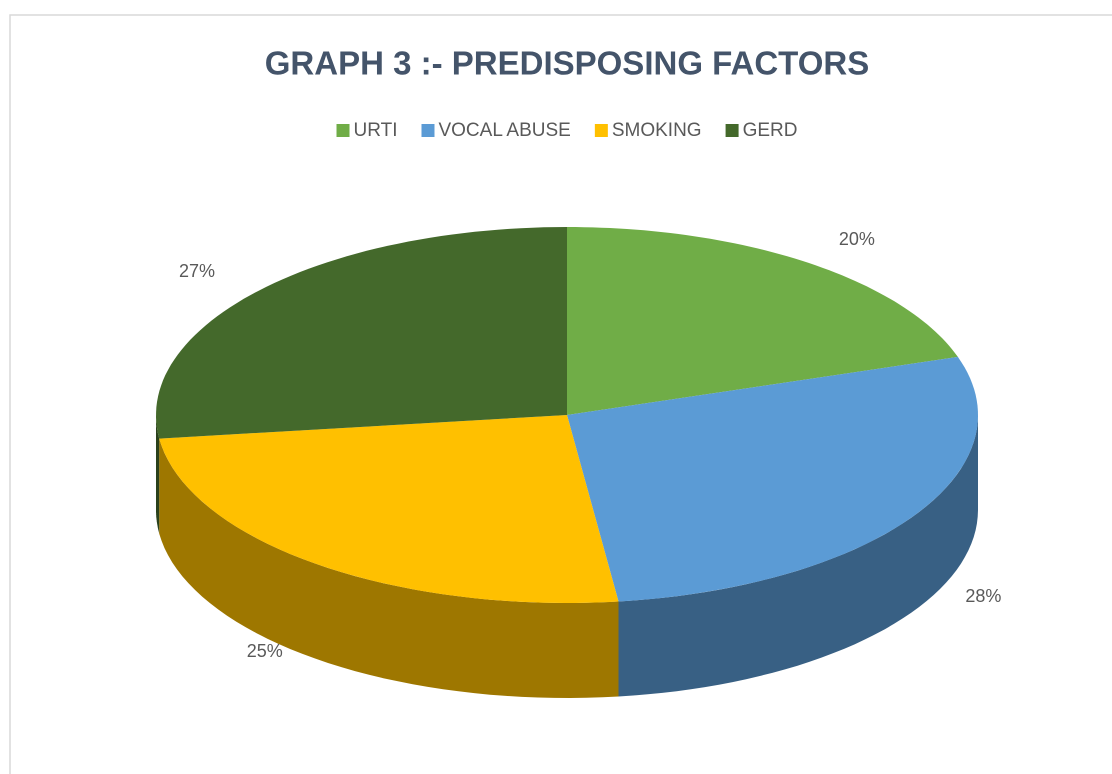 Image resolution: width=1112 pixels, height=774 pixels. What do you see at coordinates (197, 271) in the screenshot?
I see `value-label: 27%` at bounding box center [197, 271].